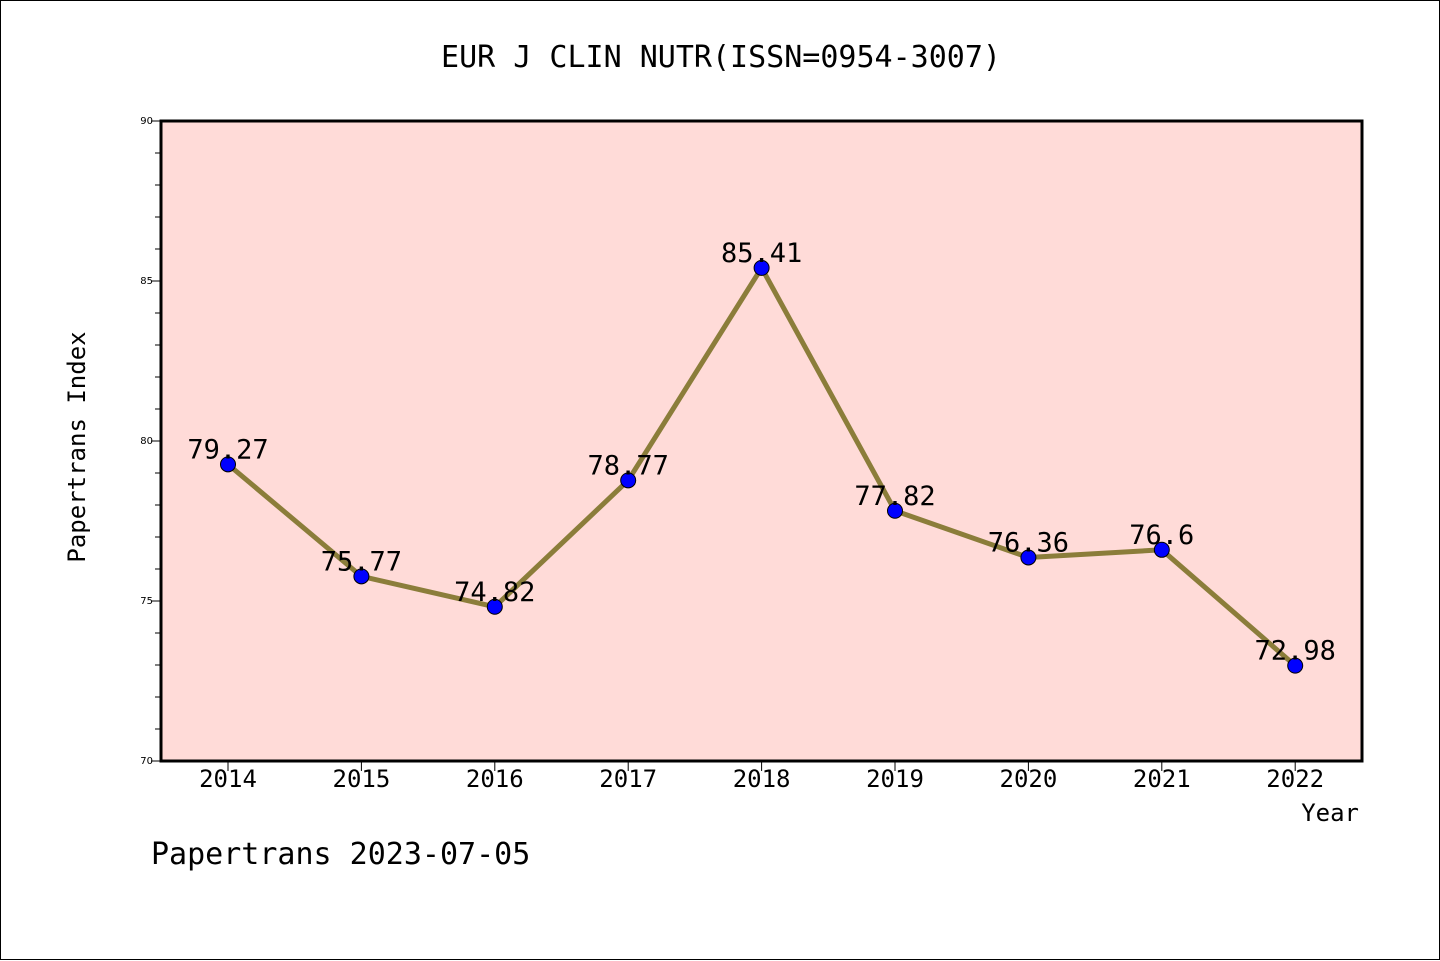  I want to click on data-label-2021: 76.6, so click(1161, 535).